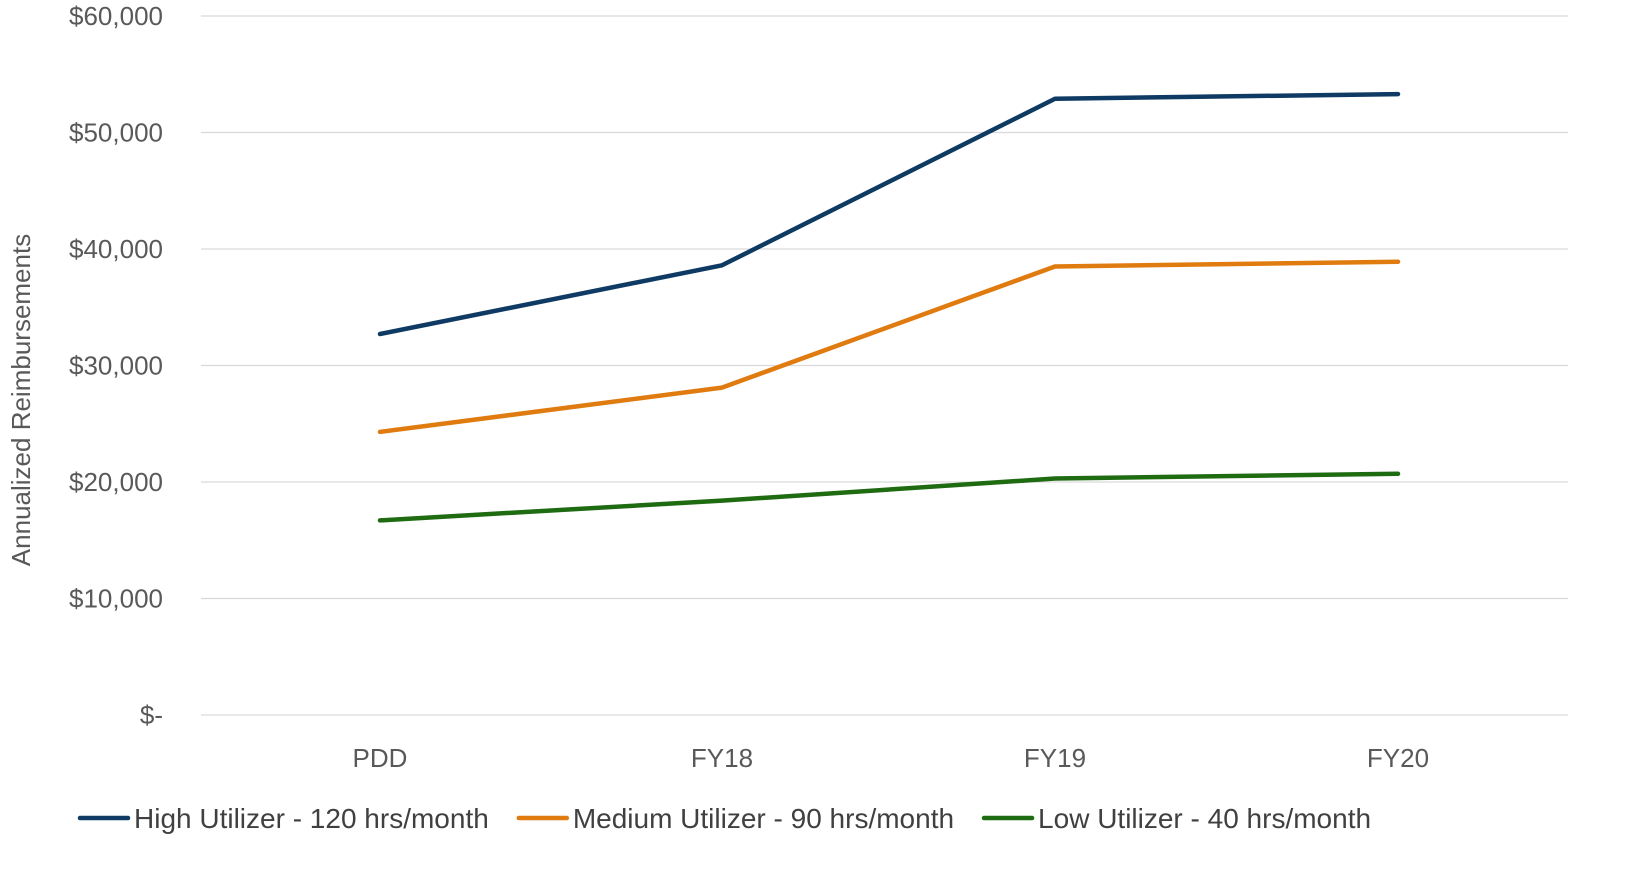  I want to click on y-tick-label: $50,000, so click(116, 133).